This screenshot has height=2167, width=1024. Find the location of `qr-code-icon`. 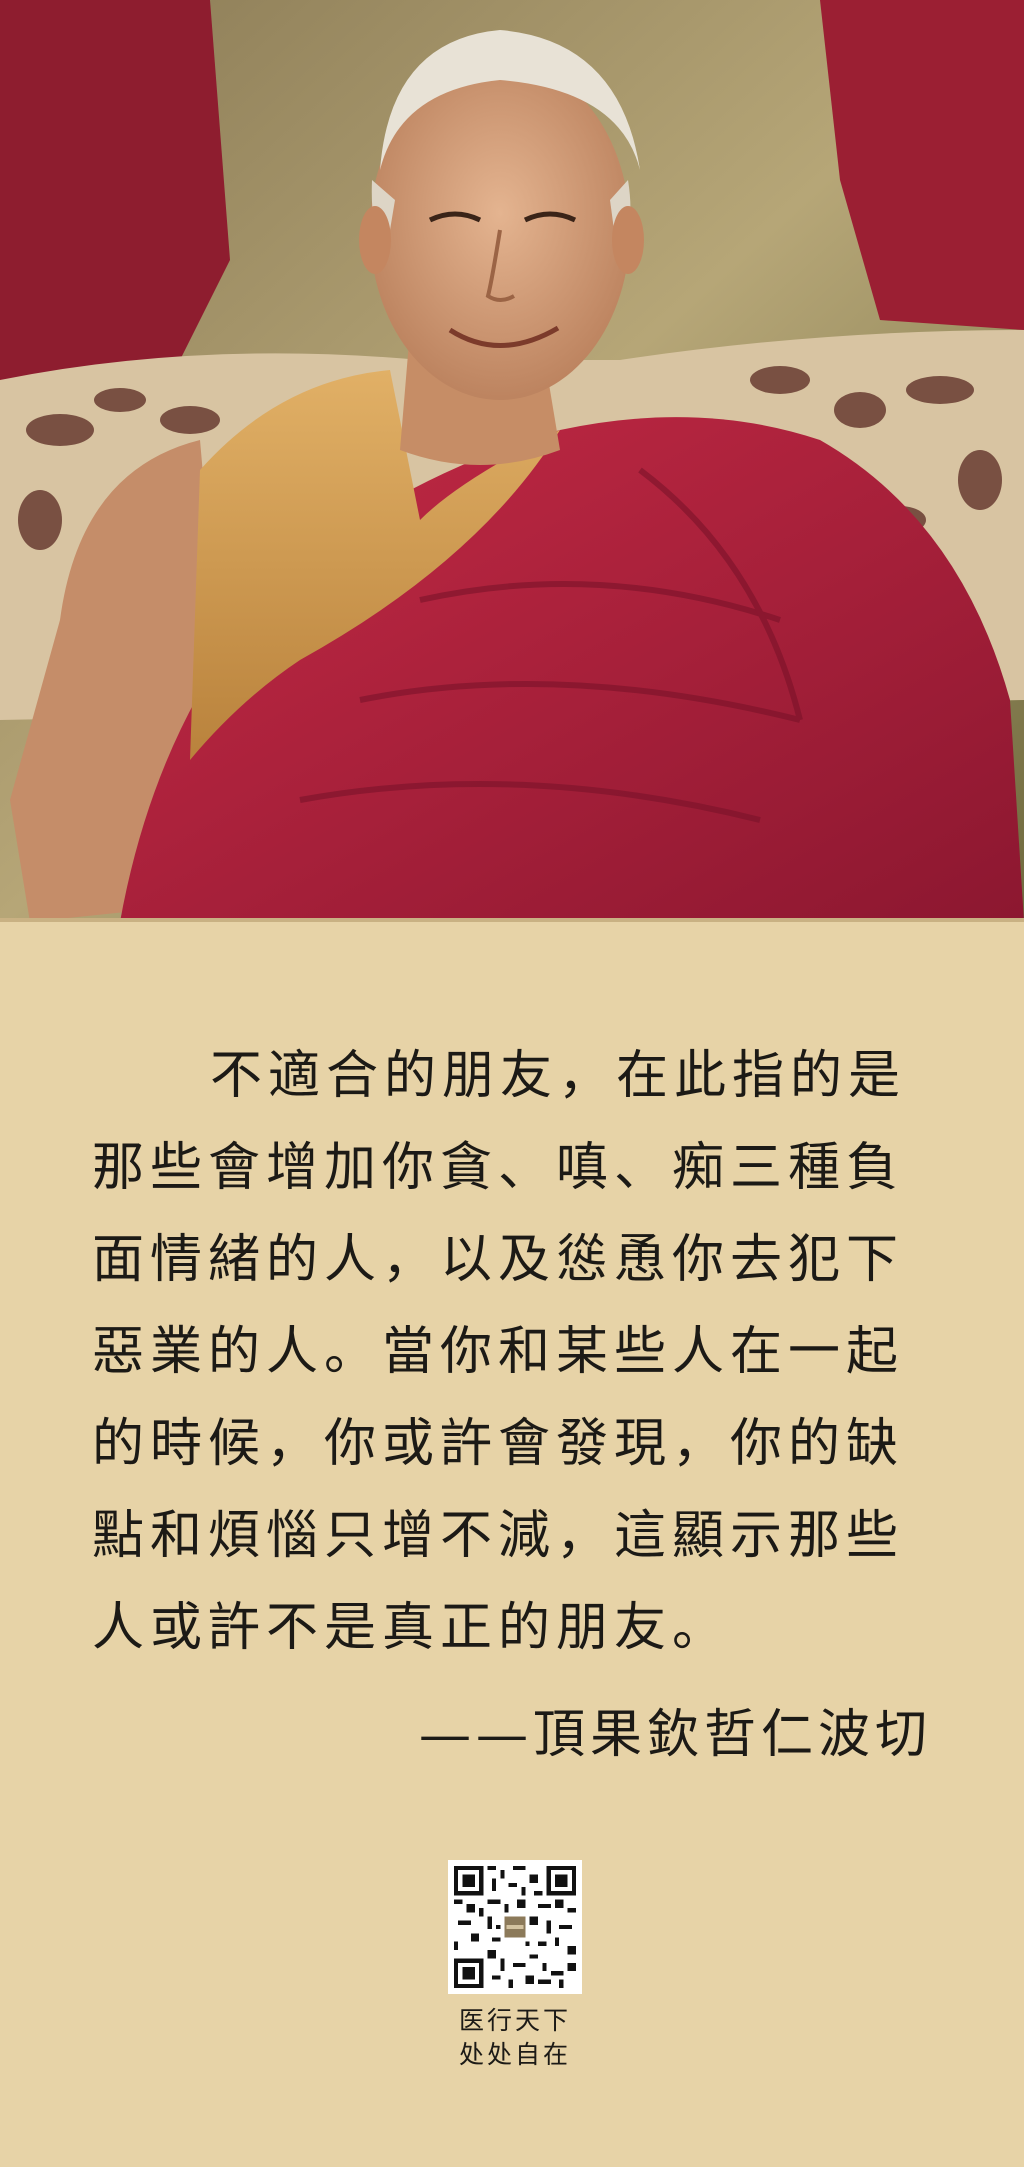

qr-code-icon is located at coordinates (515, 1927).